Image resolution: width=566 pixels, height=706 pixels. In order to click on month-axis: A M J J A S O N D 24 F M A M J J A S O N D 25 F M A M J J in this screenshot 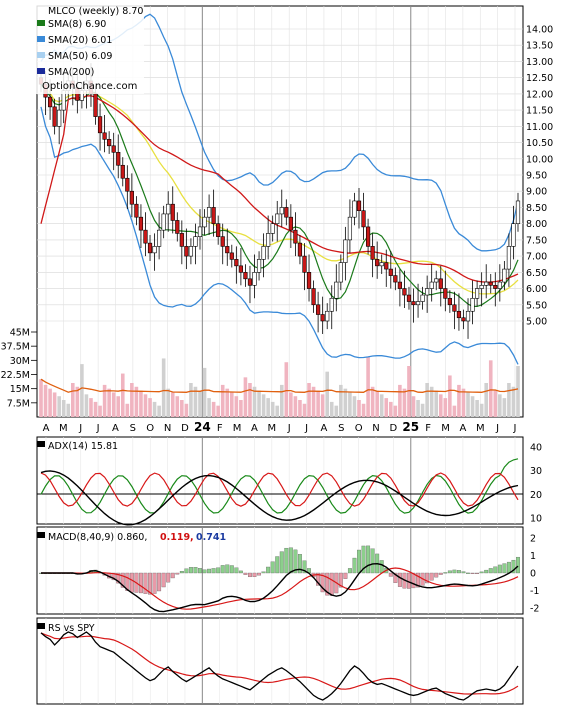, I will do `click(280, 427)`.